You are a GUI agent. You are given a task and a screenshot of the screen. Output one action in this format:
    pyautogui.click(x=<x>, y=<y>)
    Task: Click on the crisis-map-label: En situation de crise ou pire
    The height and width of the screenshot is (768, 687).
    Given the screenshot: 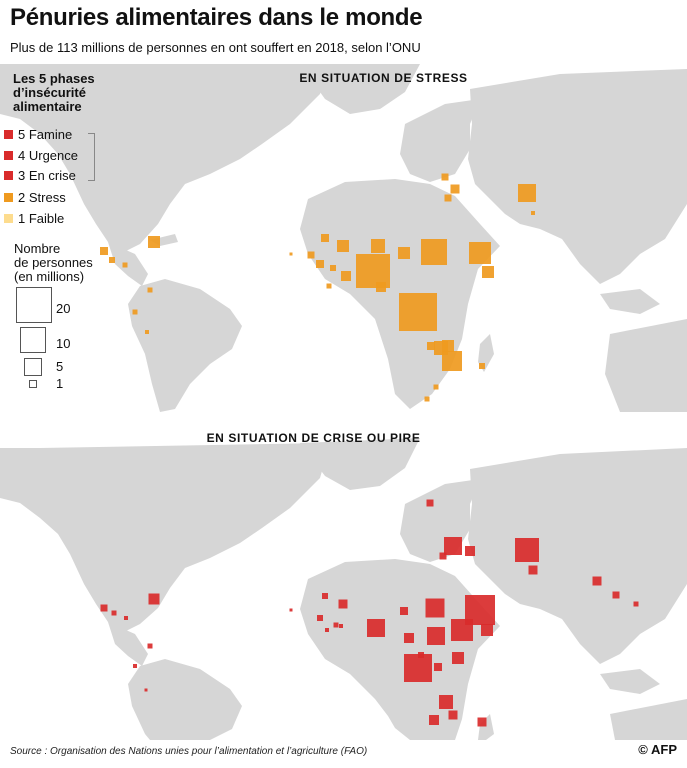 What is the action you would take?
    pyautogui.click(x=313, y=438)
    